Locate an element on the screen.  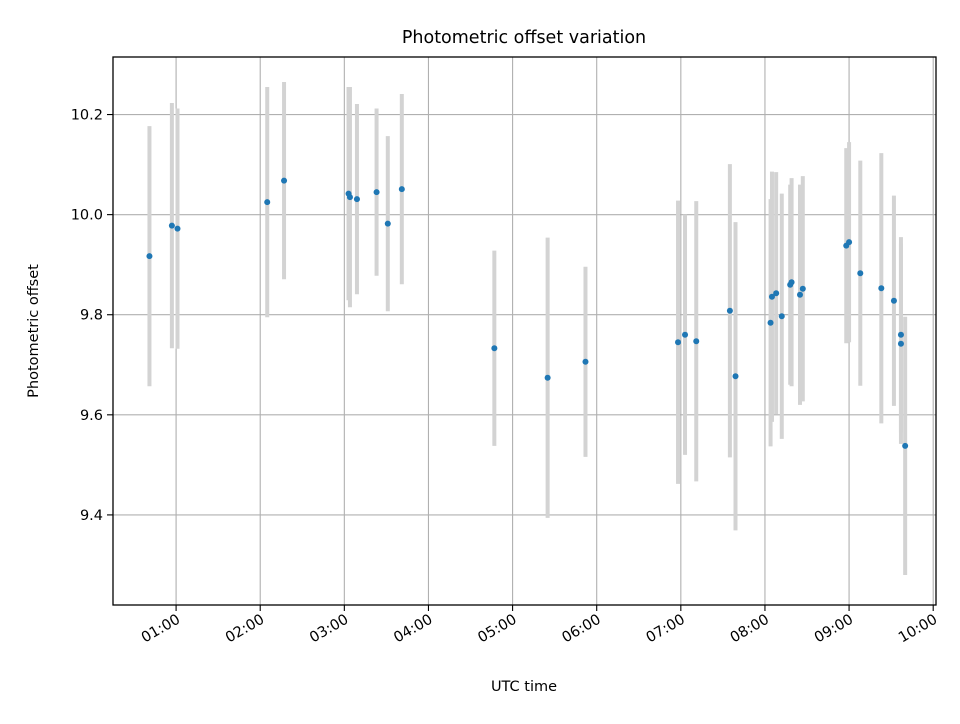
y-tick-label: 9.4 is located at coordinates (91, 516).